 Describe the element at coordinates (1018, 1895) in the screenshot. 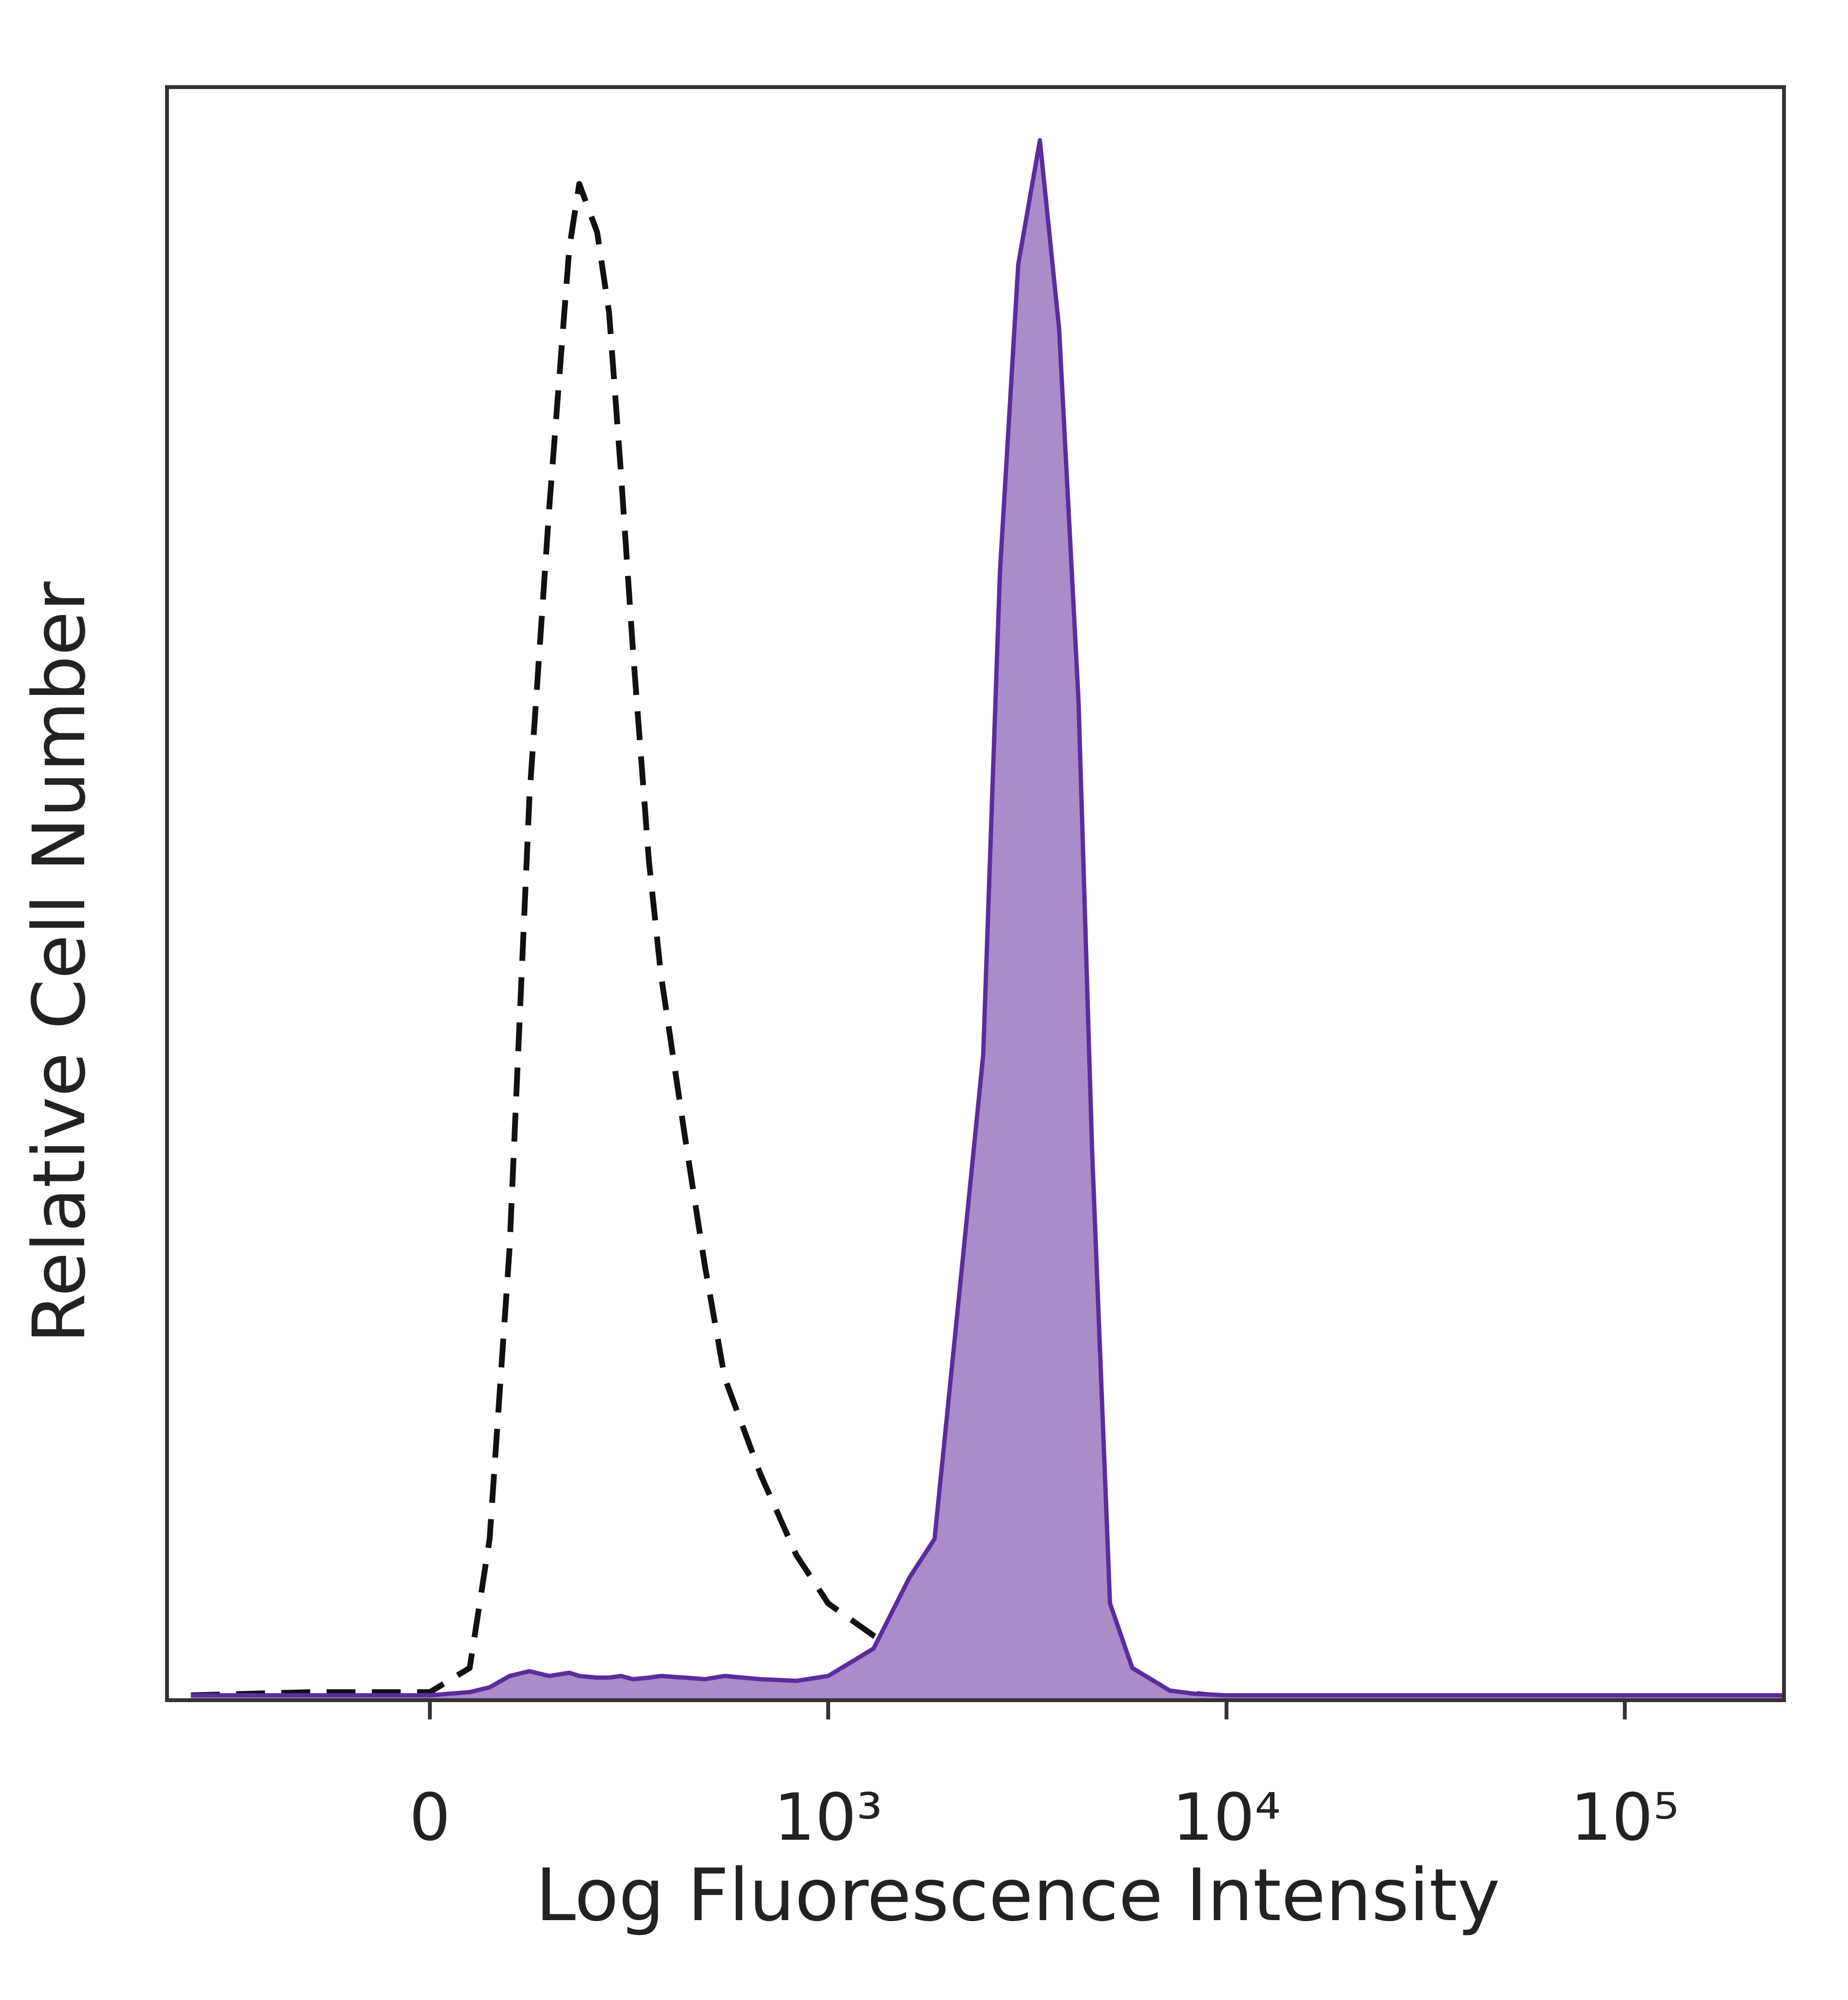

I see `x-axis-title: Log Fluorescence Intensity` at that location.